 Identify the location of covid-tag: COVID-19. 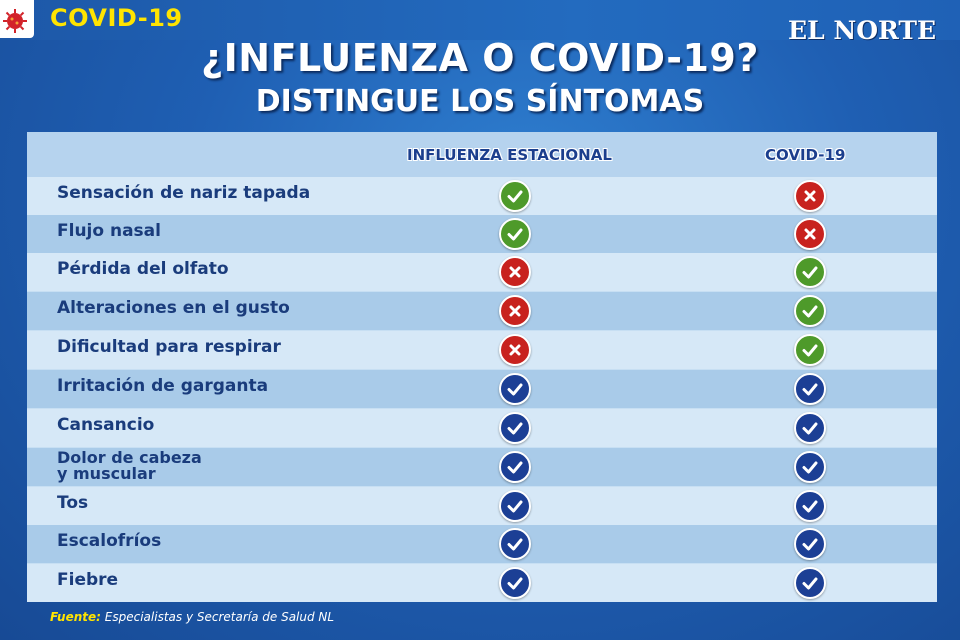
(116, 18).